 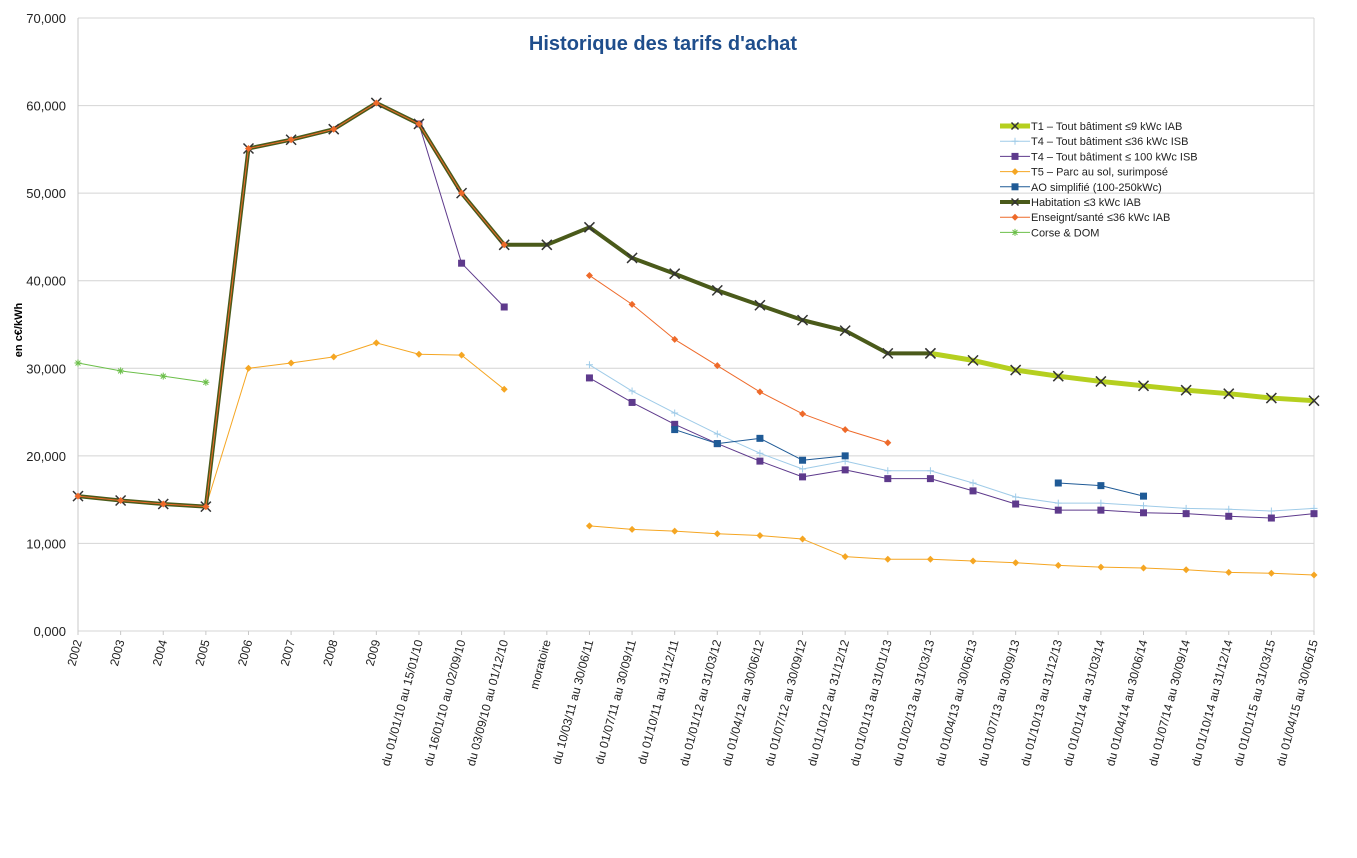 What do you see at coordinates (998, 703) in the screenshot?
I see `x-tick-label: du 01/07/13 au 30/09/13` at bounding box center [998, 703].